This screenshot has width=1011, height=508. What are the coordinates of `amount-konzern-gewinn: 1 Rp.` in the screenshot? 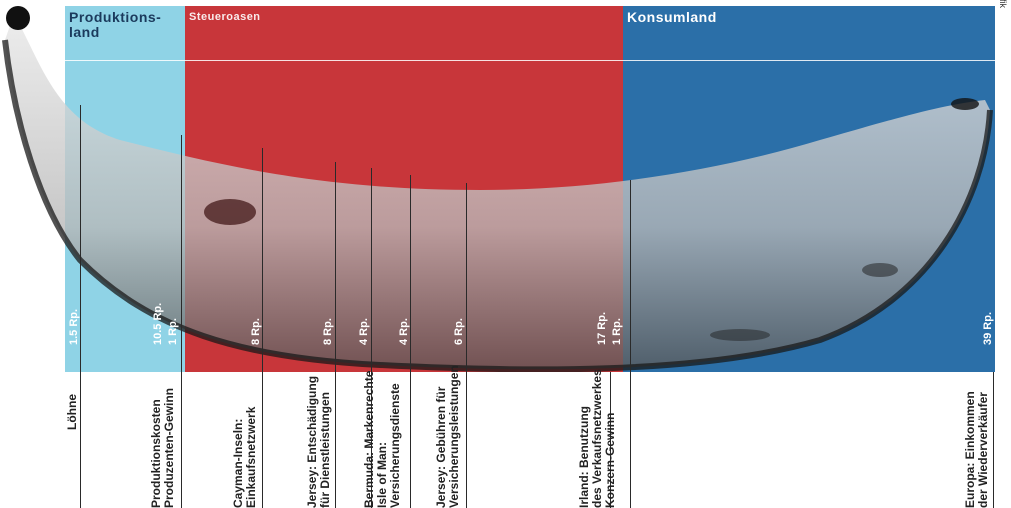 It's located at (617, 331).